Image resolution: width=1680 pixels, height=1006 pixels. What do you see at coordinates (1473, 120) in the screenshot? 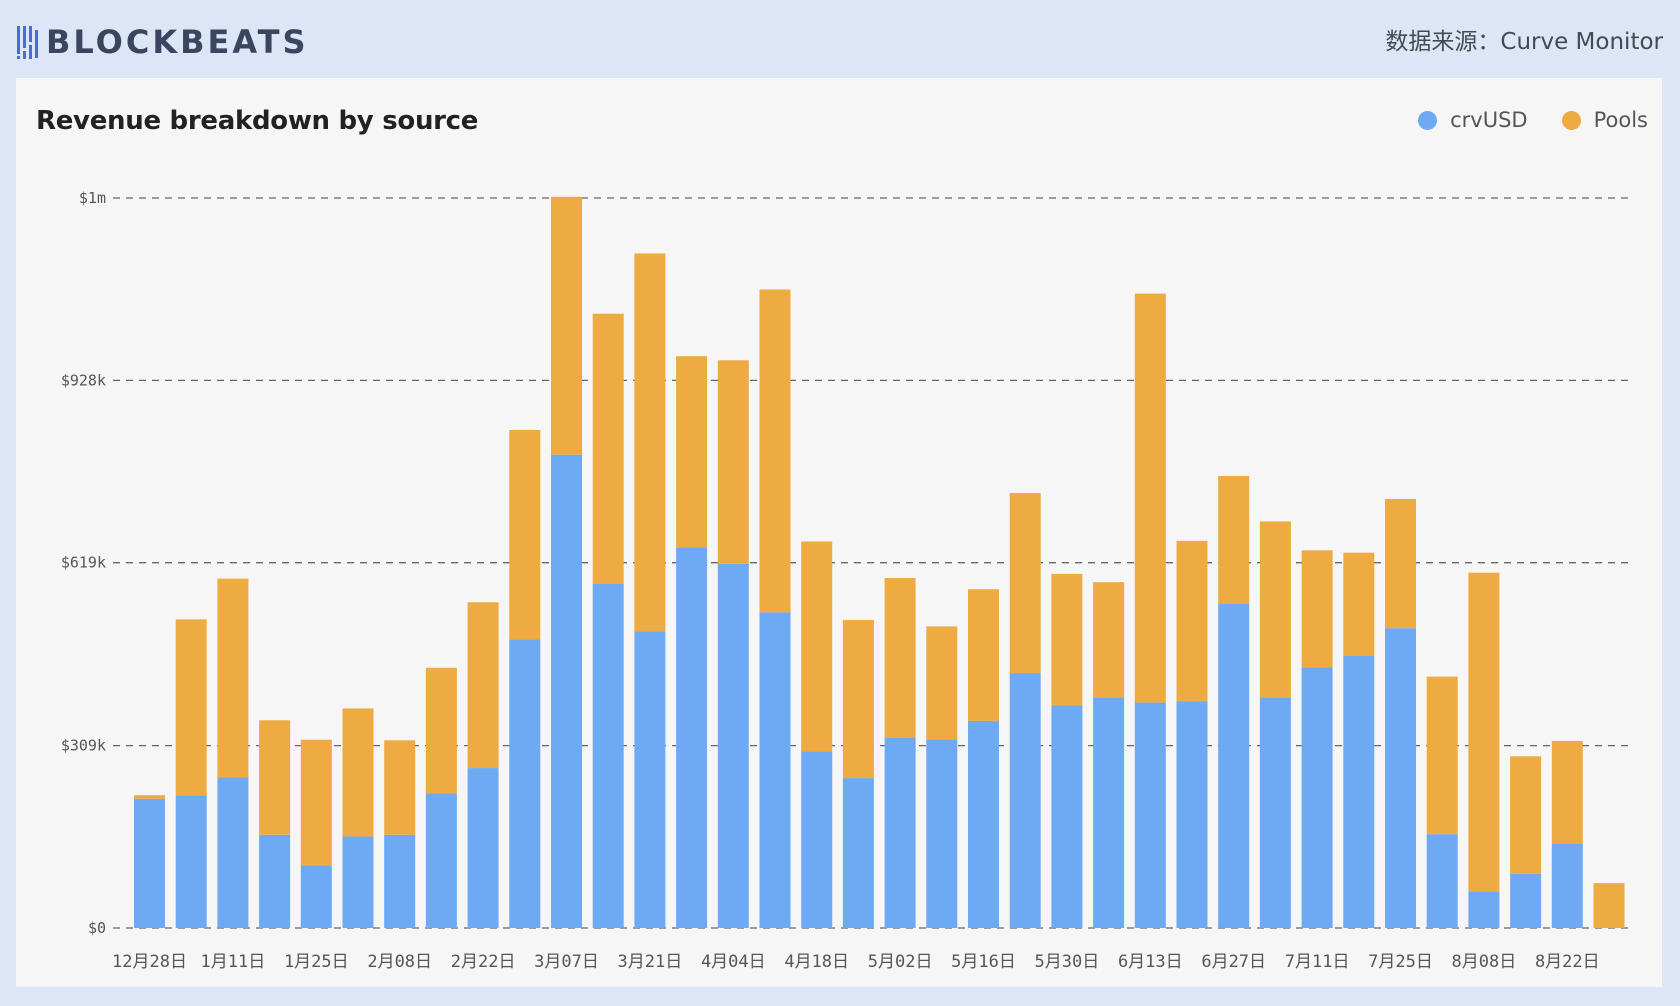
I see `legend-item-crvusd: crvUSD` at bounding box center [1473, 120].